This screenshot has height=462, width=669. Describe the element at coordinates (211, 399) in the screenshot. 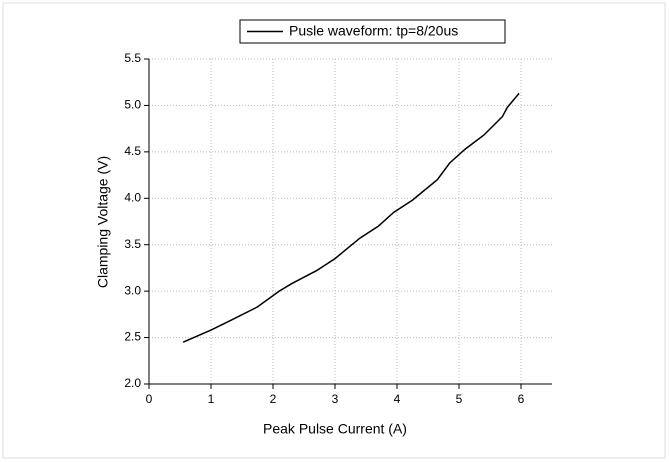

I see `x-tick-label: 1` at that location.